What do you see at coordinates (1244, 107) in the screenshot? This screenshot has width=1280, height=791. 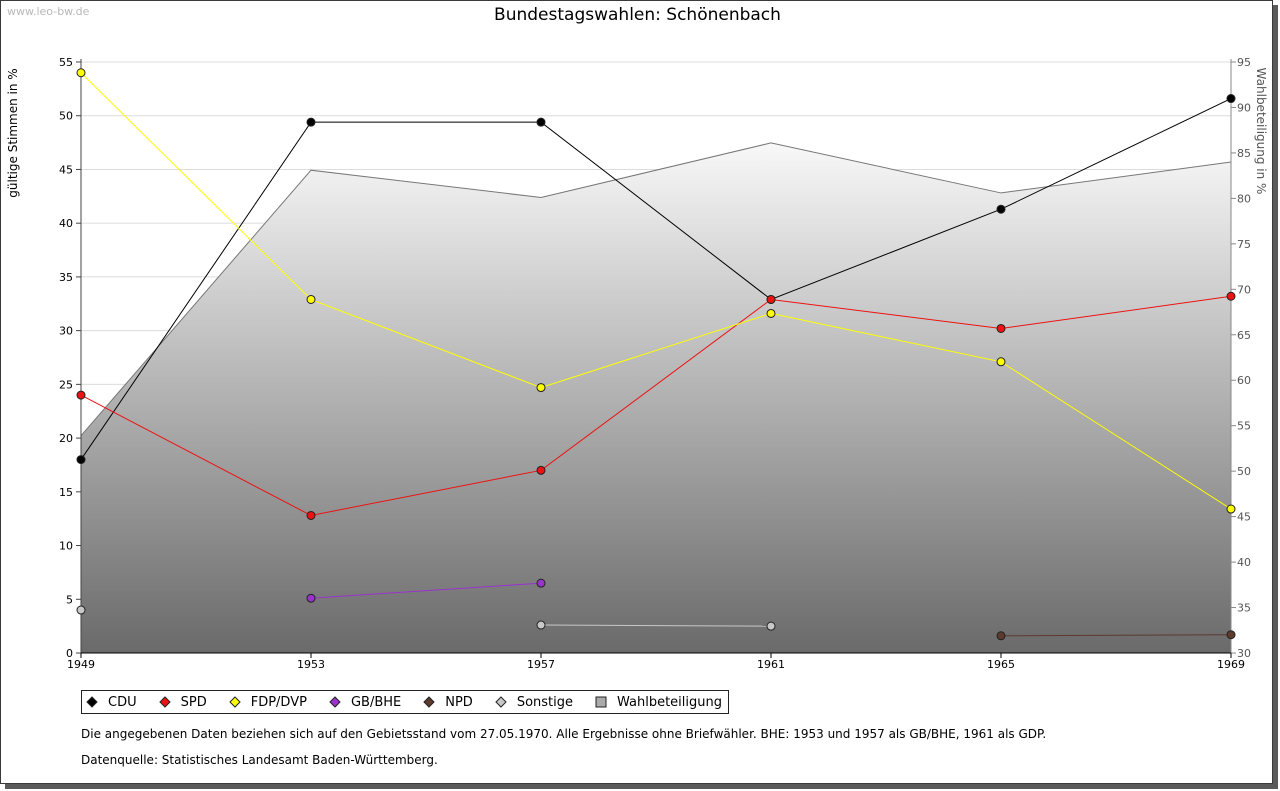 I see `y-tick-label-right: 90` at bounding box center [1244, 107].